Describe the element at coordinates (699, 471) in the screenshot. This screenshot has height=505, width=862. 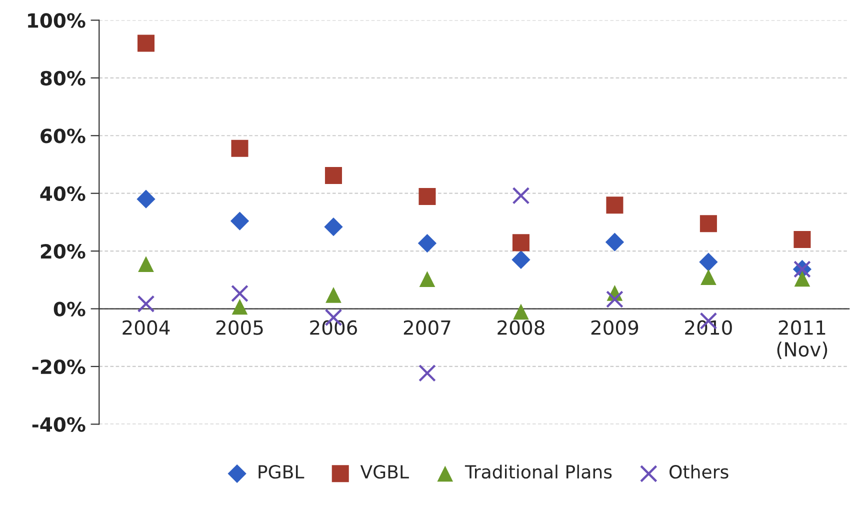
I see `legend-label: Others` at that location.